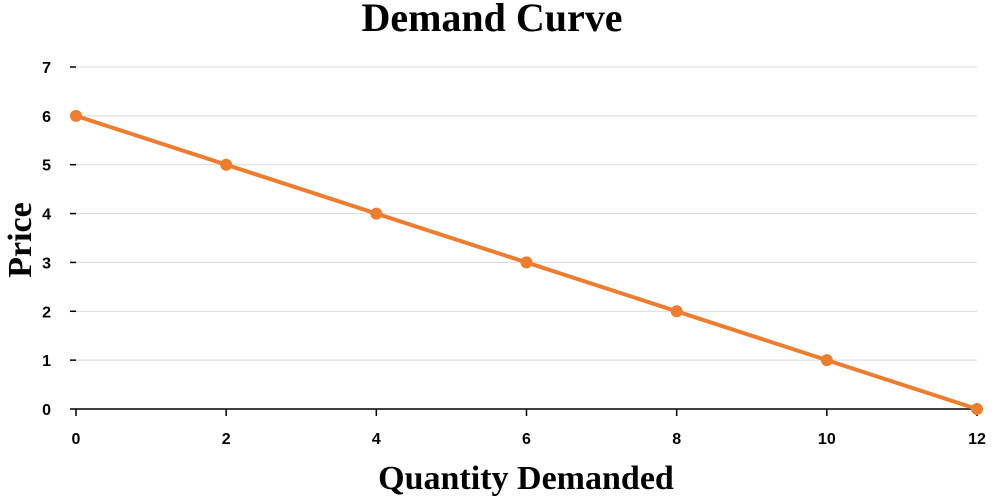 This screenshot has width=1000, height=502. What do you see at coordinates (526, 478) in the screenshot?
I see `x-axis-title: Quantity Demanded` at bounding box center [526, 478].